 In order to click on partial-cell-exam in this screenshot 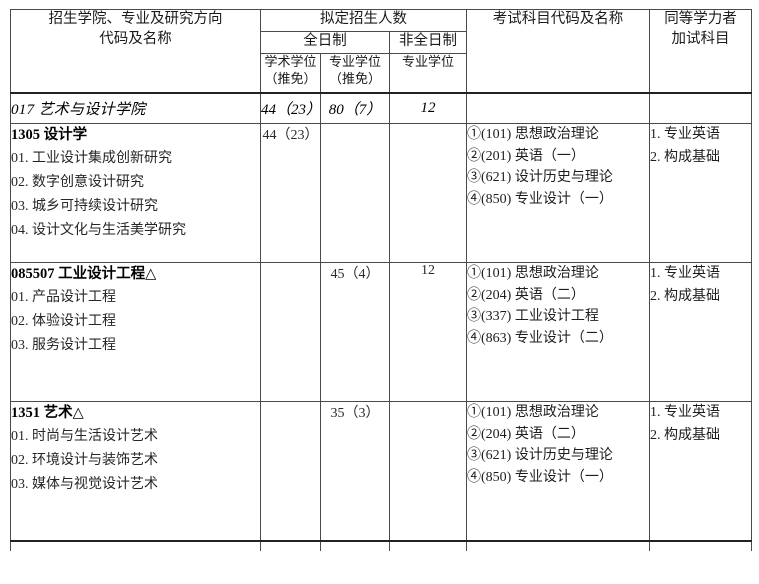, I will do `click(558, 545)`.